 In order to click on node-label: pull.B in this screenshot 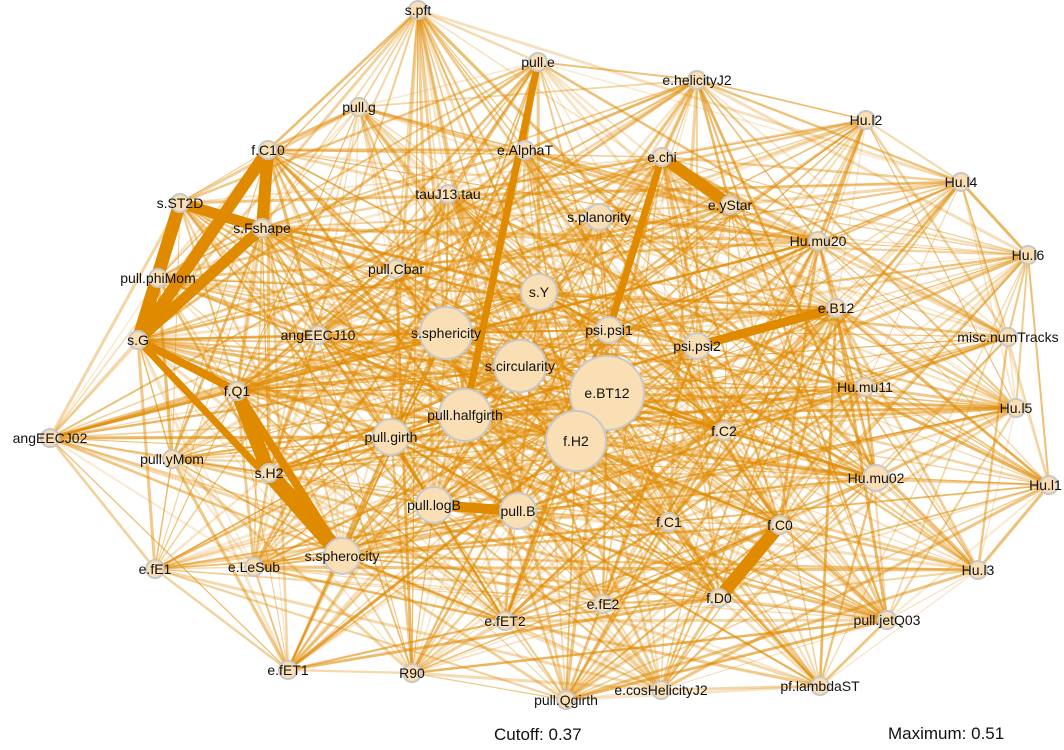, I will do `click(517, 511)`.